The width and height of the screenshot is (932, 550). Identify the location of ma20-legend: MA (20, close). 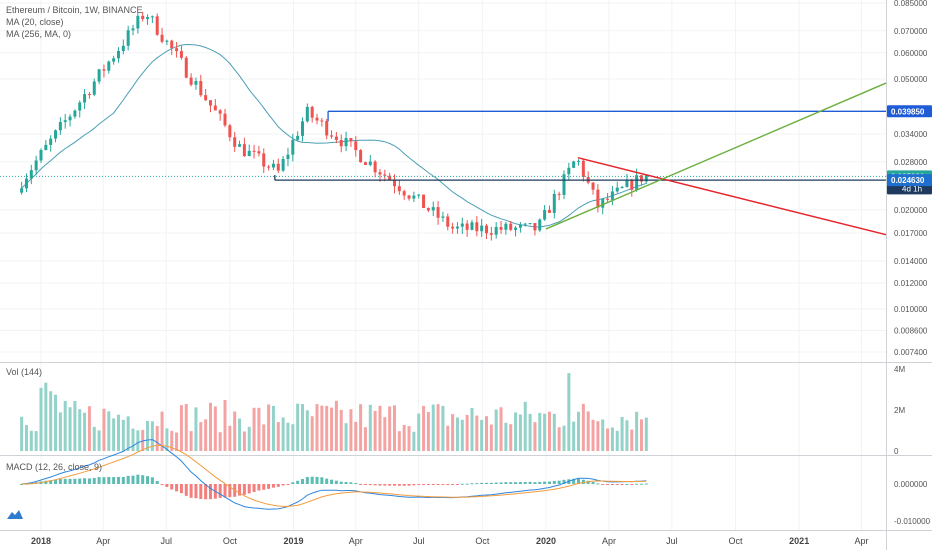
(35, 22).